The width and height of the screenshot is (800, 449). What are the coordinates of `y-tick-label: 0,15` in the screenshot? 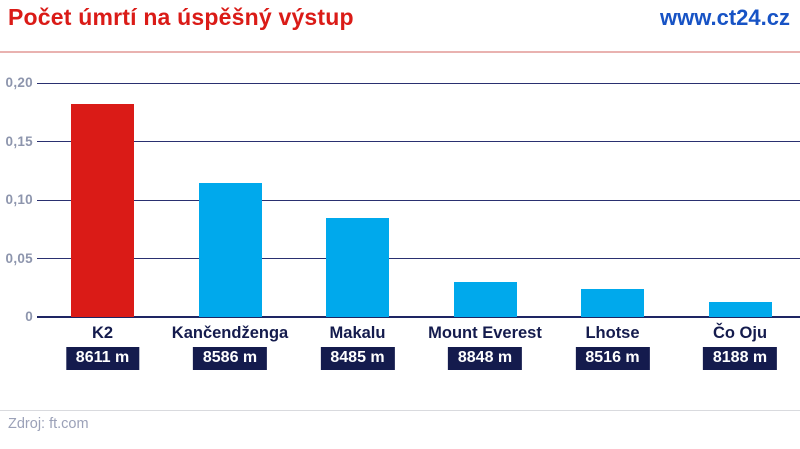 It's located at (19, 141).